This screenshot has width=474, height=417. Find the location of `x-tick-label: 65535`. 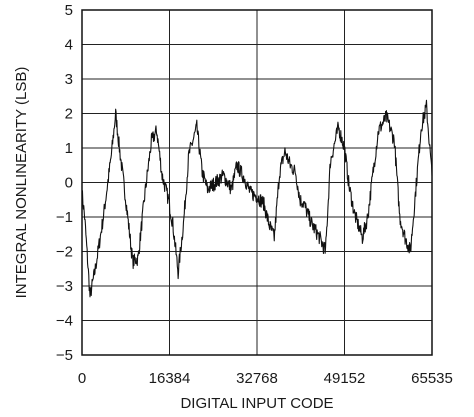

x-tick-label: 65535 is located at coordinates (432, 378).